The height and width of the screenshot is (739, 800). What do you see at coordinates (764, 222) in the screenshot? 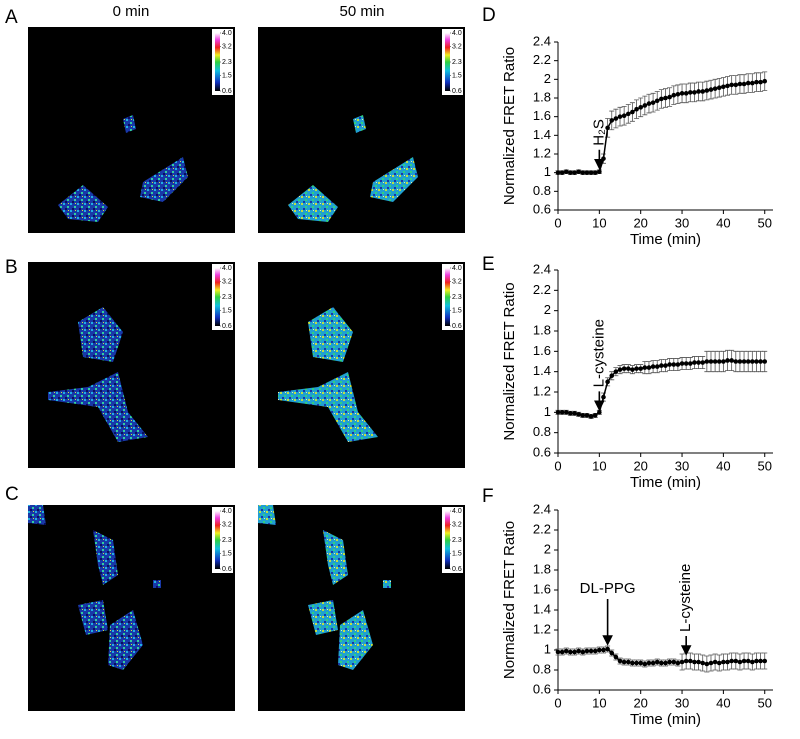
I see `x-tick-label: 50` at bounding box center [764, 222].